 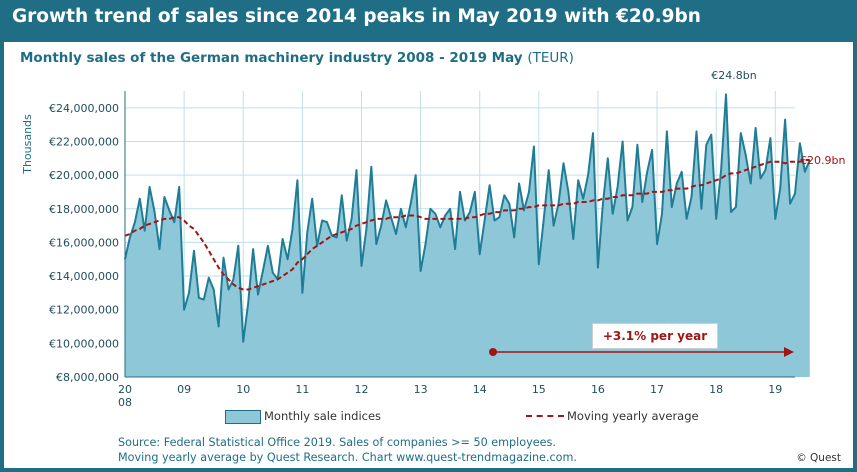 I want to click on x-tick-label: 10, so click(x=243, y=389).